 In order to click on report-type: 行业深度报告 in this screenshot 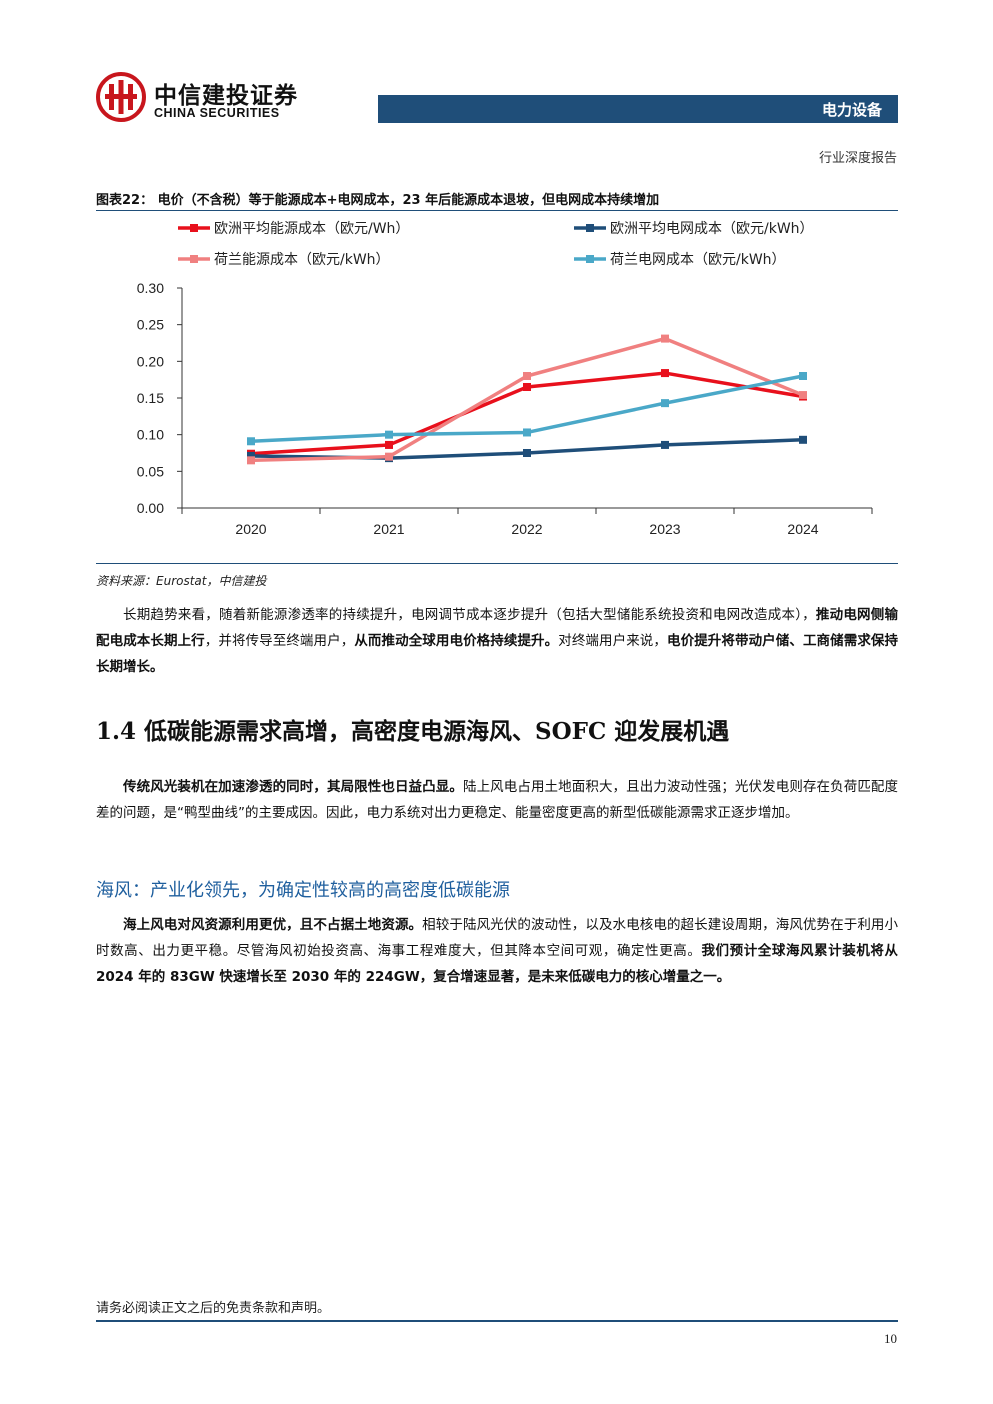, I will do `click(857, 158)`.